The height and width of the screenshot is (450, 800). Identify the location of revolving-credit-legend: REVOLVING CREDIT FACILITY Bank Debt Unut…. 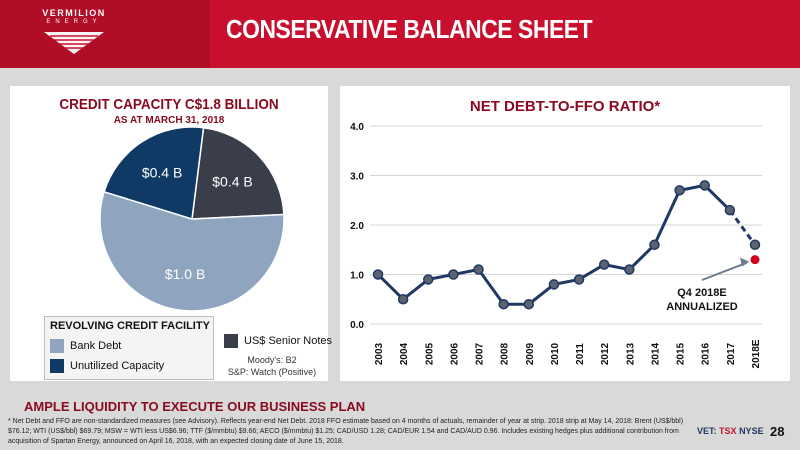
(129, 348).